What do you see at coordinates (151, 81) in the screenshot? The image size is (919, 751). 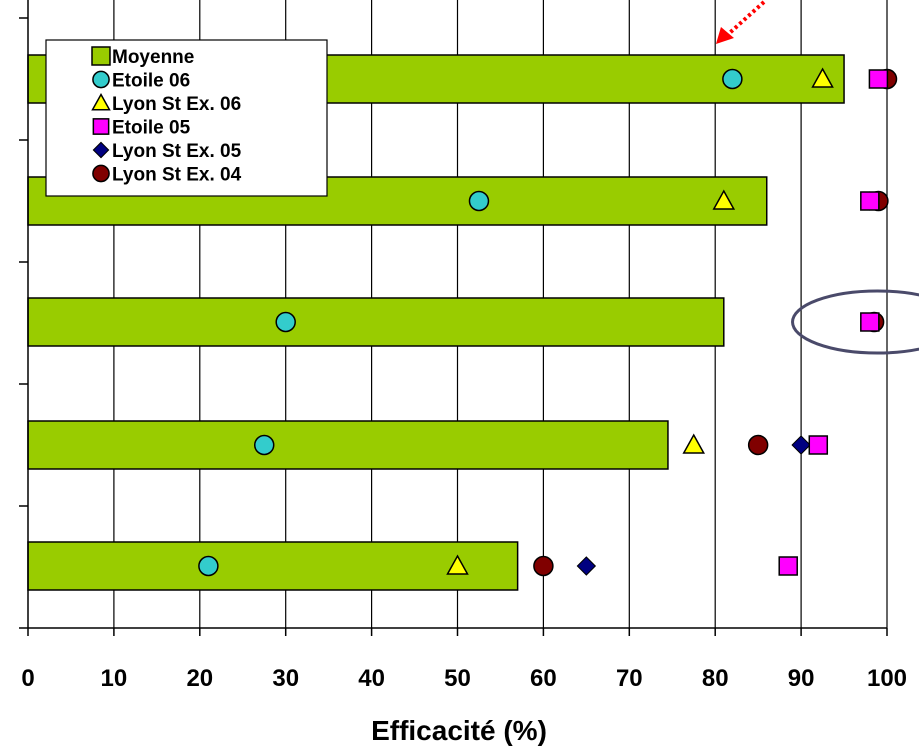 I see `legend-label: Etoile 06` at bounding box center [151, 81].